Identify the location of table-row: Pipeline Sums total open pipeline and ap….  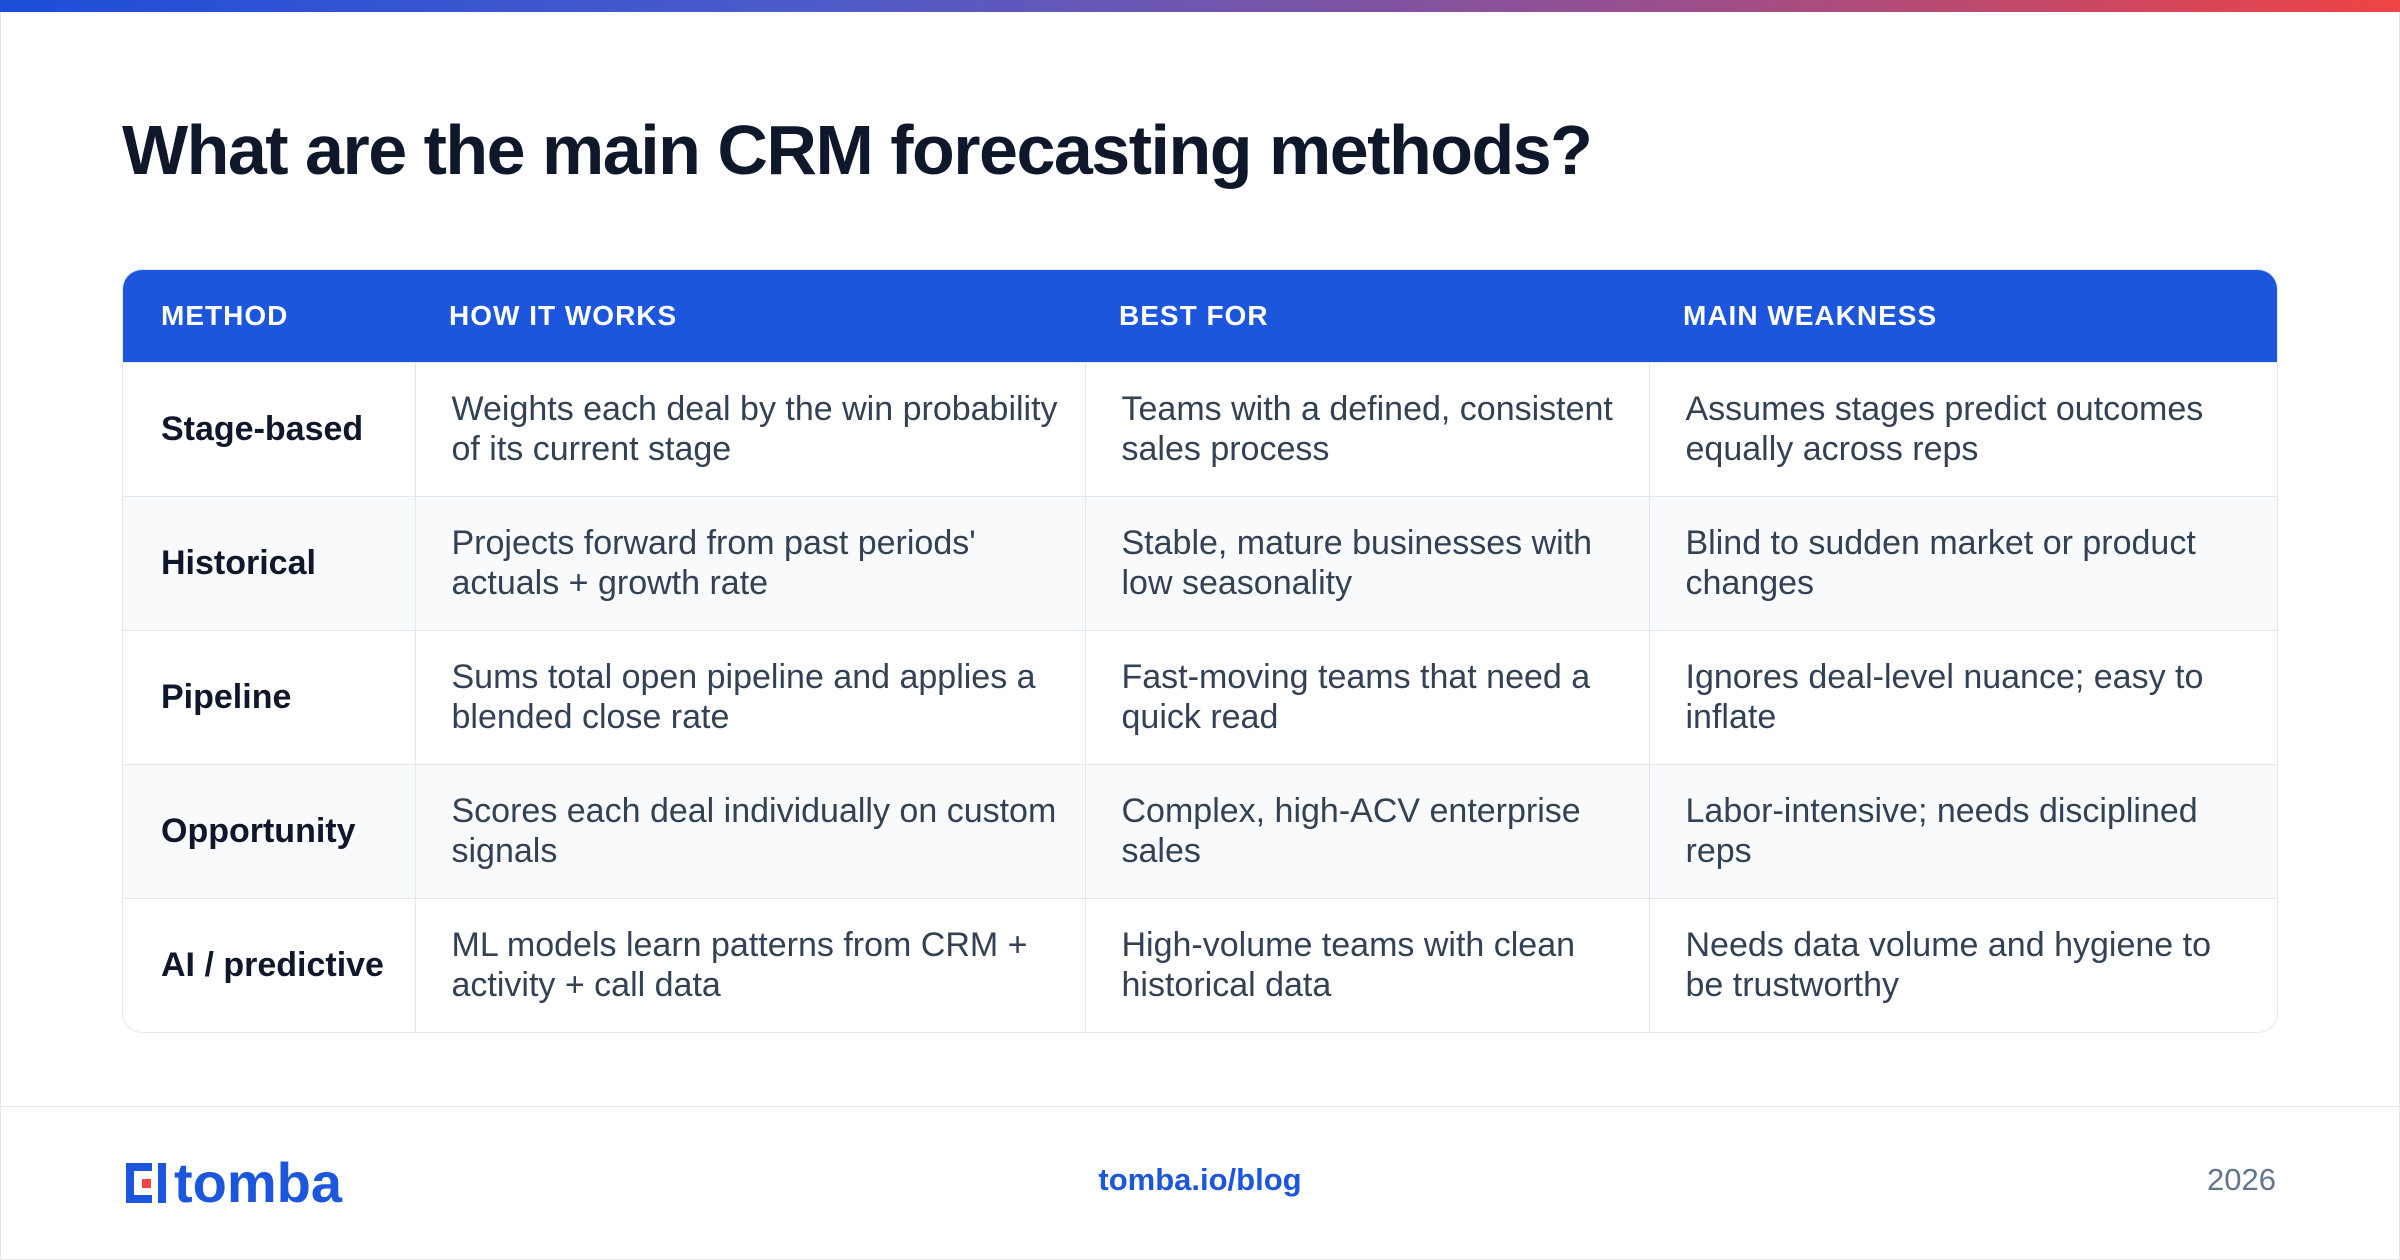
(1200, 696).